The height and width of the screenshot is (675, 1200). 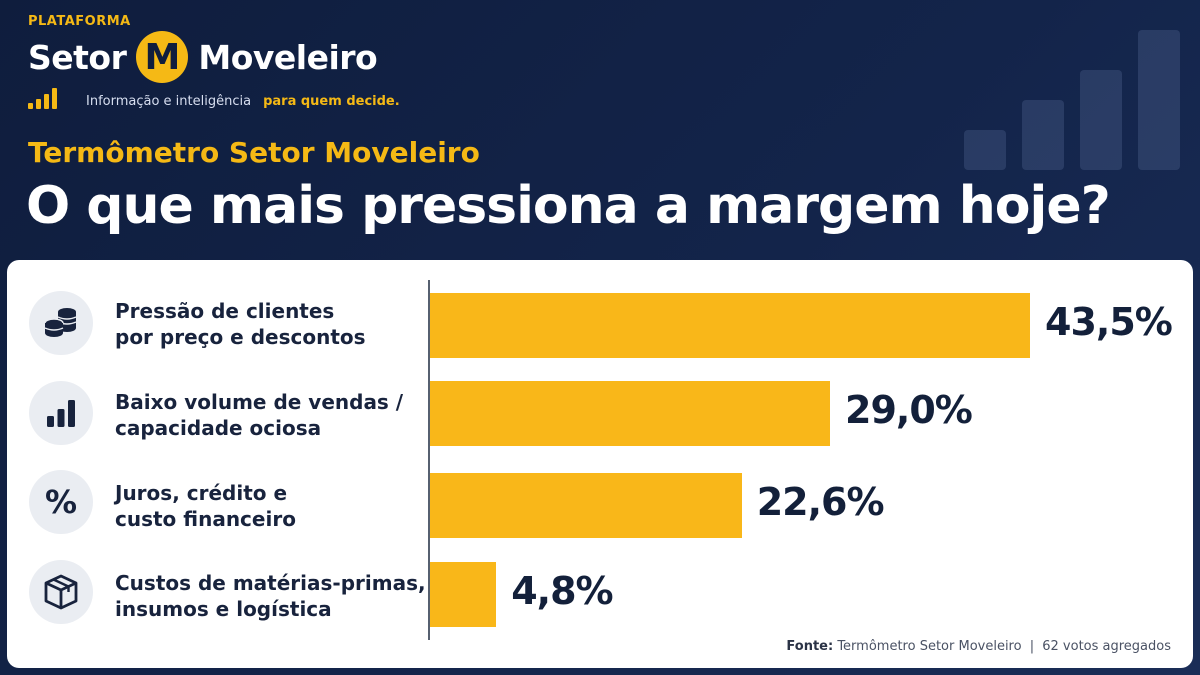 I want to click on brand-tag: PLATAFORMA, so click(x=79, y=21).